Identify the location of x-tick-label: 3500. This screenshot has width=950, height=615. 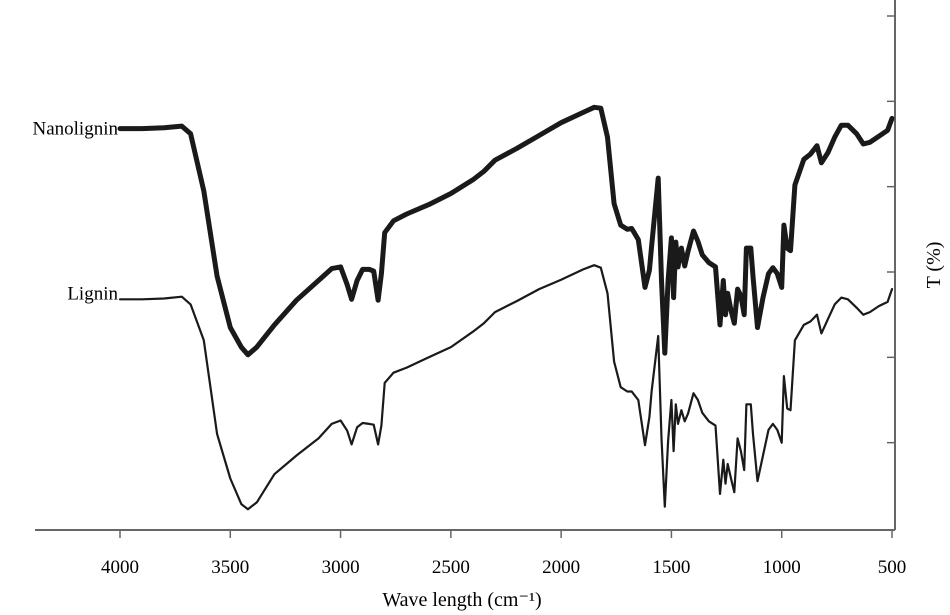
(230, 567).